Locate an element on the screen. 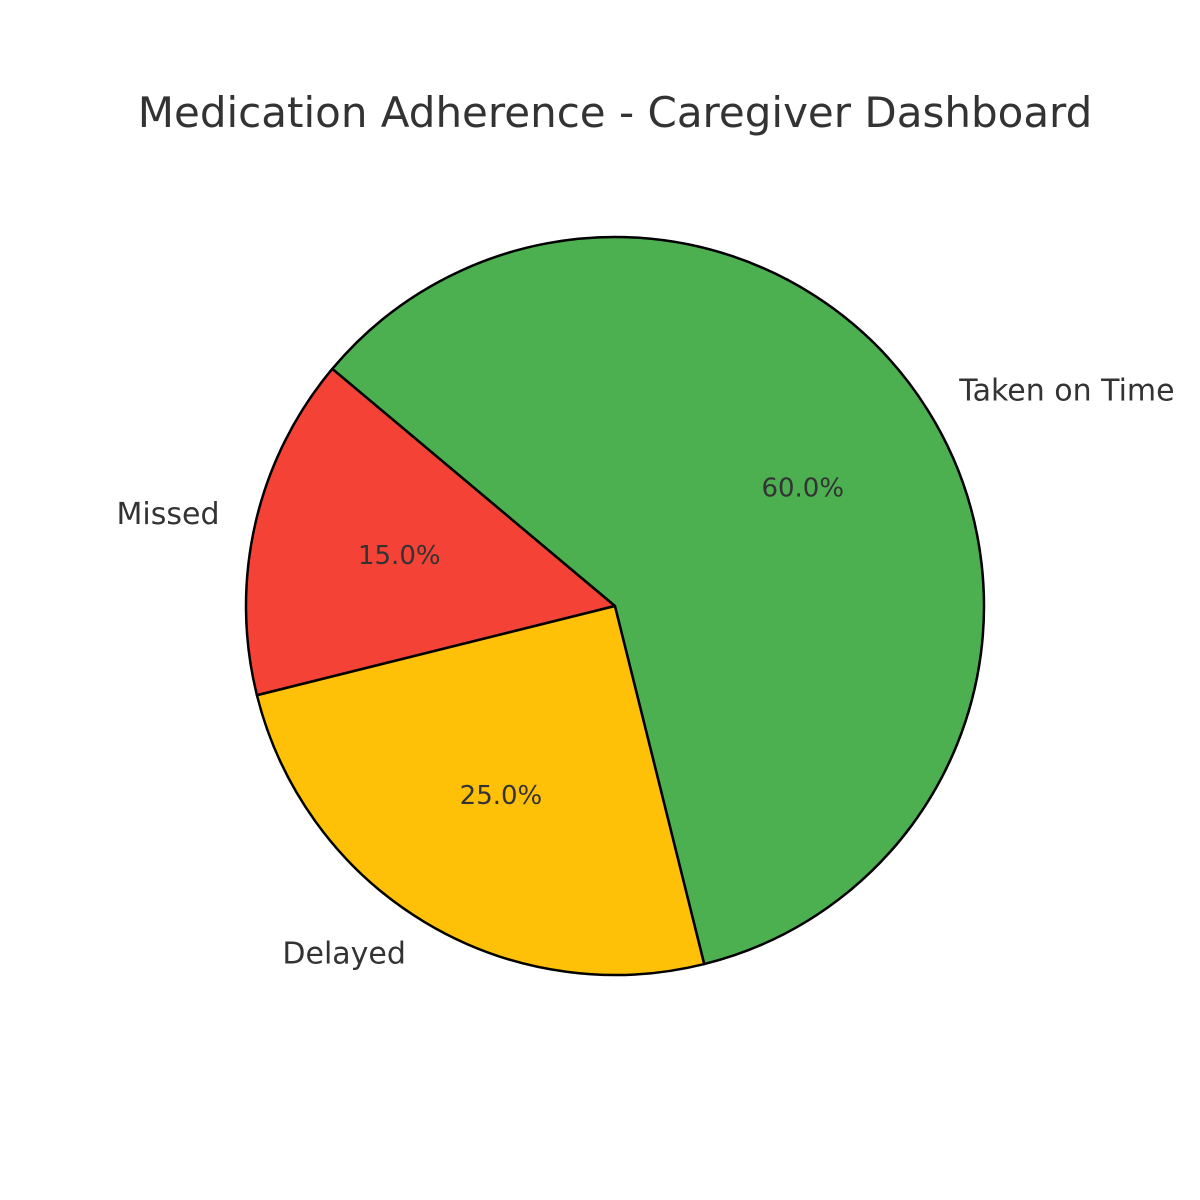  pie-slice-delayed is located at coordinates (480, 790).